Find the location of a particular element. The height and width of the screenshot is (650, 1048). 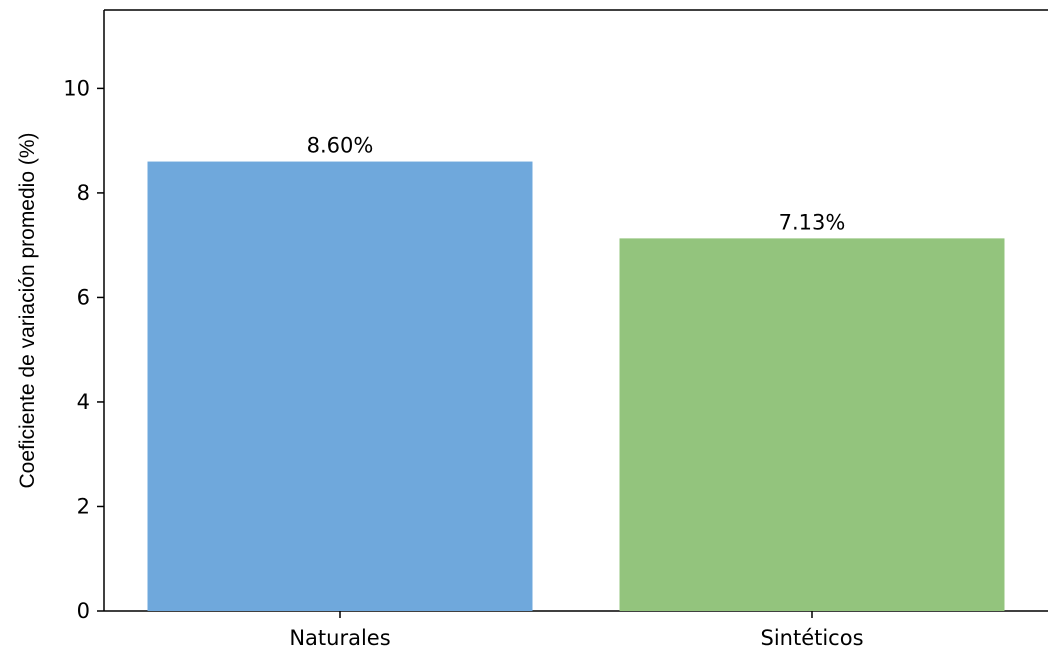

y-tick-label: 10 is located at coordinates (76, 88).